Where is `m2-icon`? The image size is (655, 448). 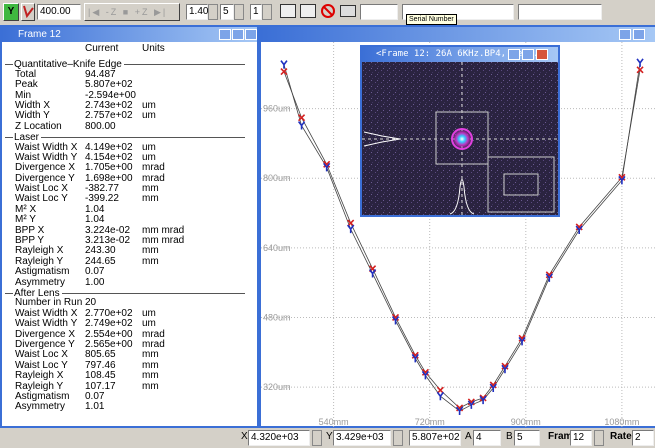
m2-icon is located at coordinates (288, 11).